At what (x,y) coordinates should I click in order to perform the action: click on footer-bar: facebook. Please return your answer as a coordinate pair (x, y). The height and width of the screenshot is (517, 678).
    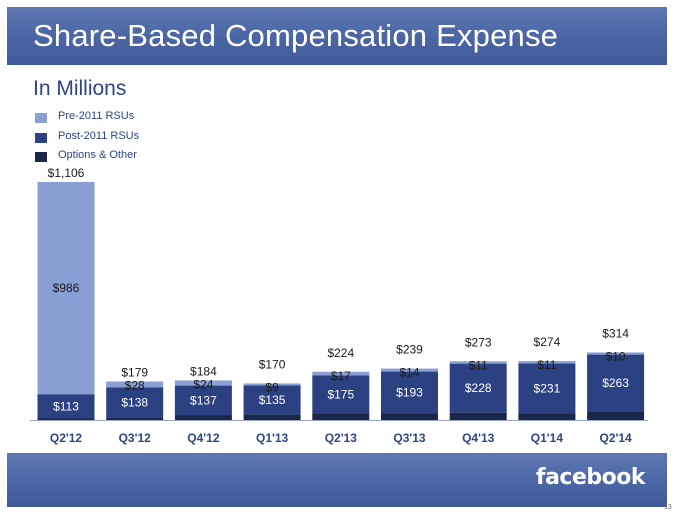
    Looking at the image, I should click on (337, 480).